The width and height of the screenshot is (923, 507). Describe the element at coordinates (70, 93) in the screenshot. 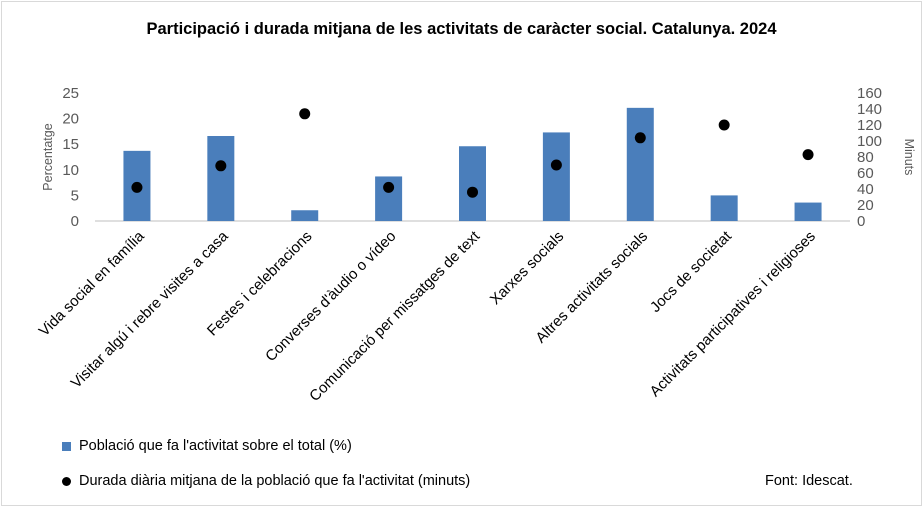

I see `y-tick-label: 25` at that location.